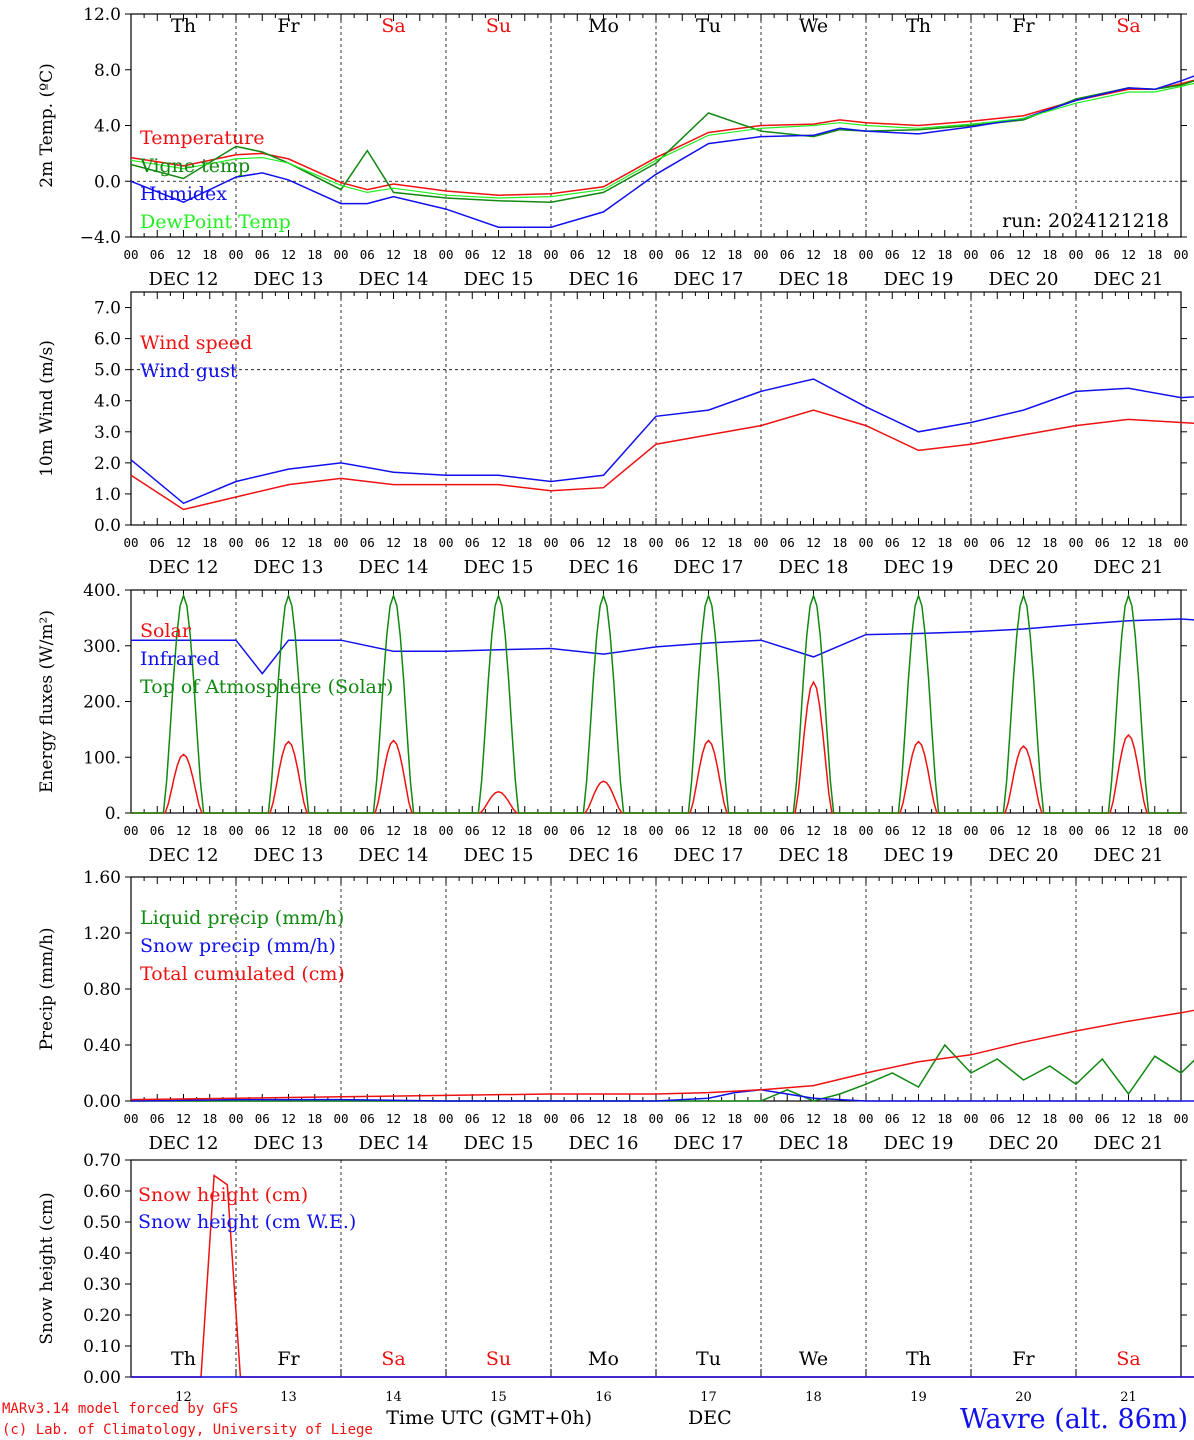 The image size is (1194, 1440). What do you see at coordinates (102, 1316) in the screenshot?
I see `y-tick-label: 0.20` at bounding box center [102, 1316].